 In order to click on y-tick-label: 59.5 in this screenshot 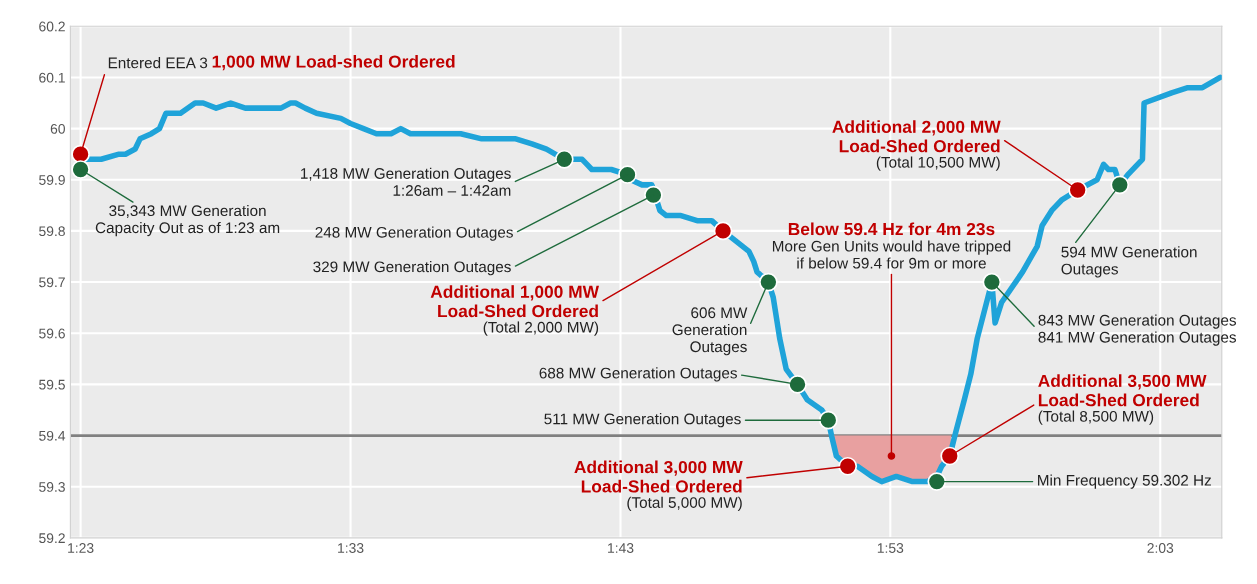, I will do `click(52, 384)`.